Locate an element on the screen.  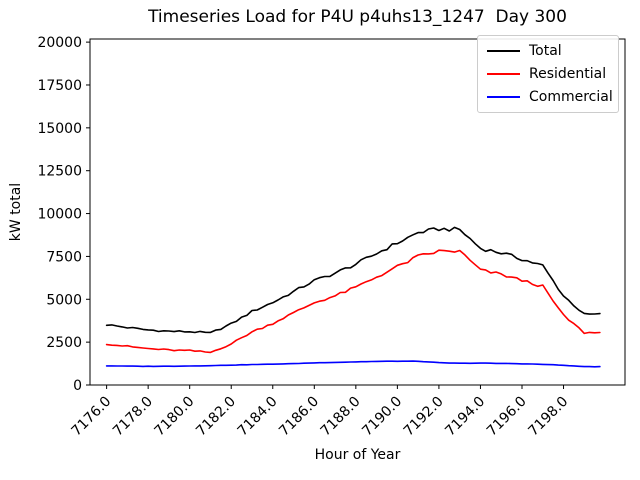
legend-item-total: Total is located at coordinates (548, 51).